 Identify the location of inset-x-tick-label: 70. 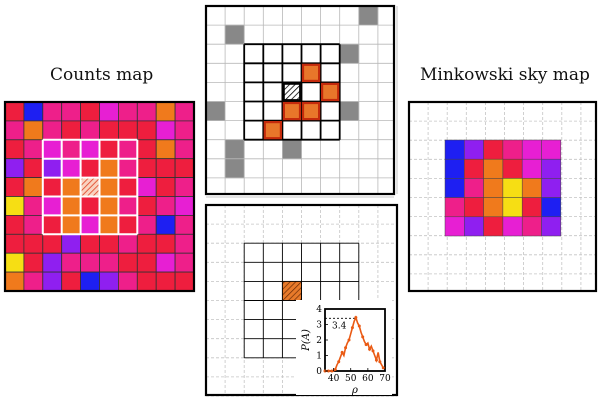
(385, 379).